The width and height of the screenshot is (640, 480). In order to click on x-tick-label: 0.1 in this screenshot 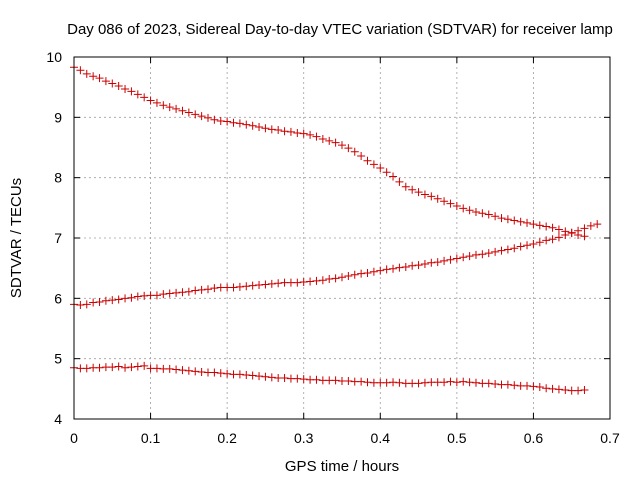, I will do `click(151, 438)`.